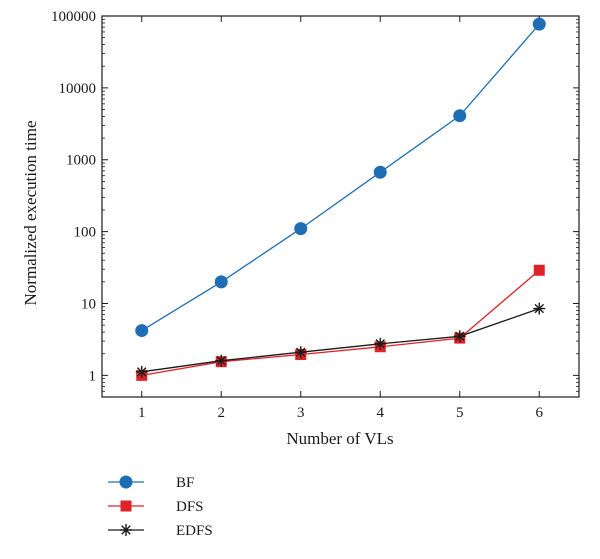 This screenshot has width=600, height=559. What do you see at coordinates (339, 438) in the screenshot?
I see `x-axis-title: Number of VLs` at bounding box center [339, 438].